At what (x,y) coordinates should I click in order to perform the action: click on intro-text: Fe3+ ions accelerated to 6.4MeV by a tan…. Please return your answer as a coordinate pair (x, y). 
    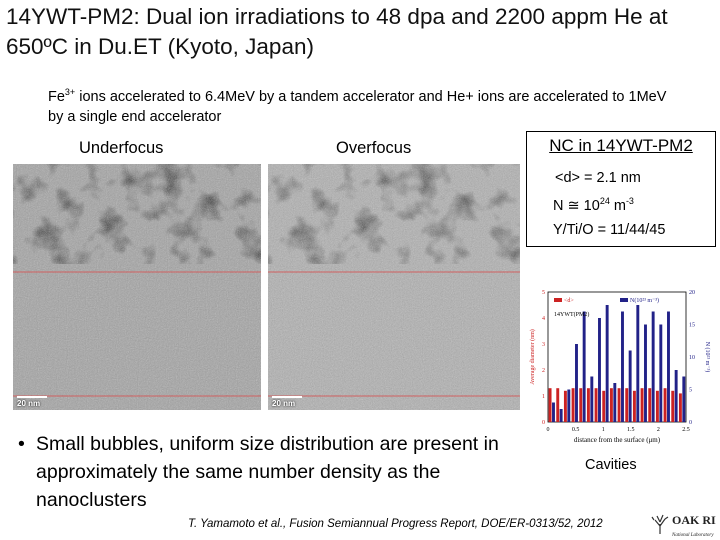
    Looking at the image, I should click on (358, 107).